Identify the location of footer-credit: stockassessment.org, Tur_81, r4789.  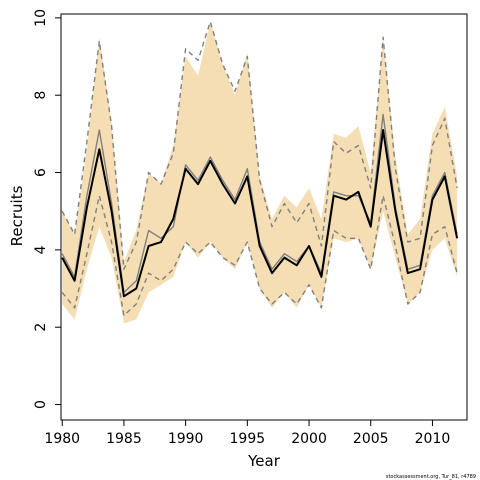
(431, 477).